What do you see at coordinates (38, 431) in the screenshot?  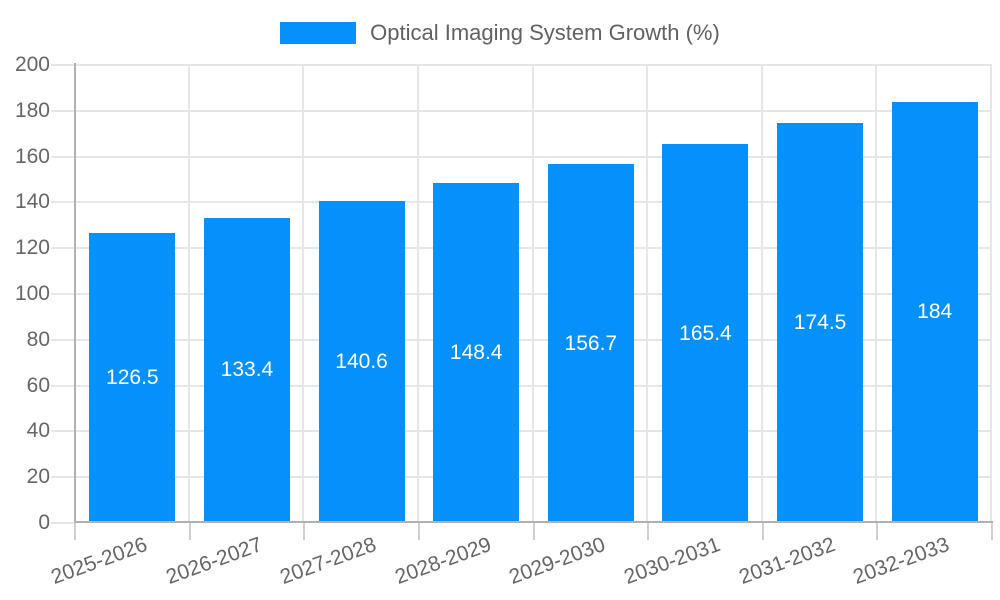 I see `y-axis-tick-label: 40` at bounding box center [38, 431].